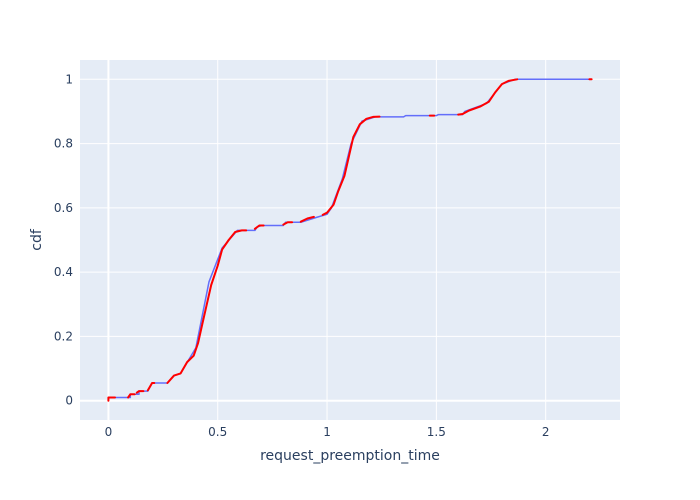 The image size is (700, 500). Describe the element at coordinates (546, 432) in the screenshot. I see `x-tick-label: 2` at that location.